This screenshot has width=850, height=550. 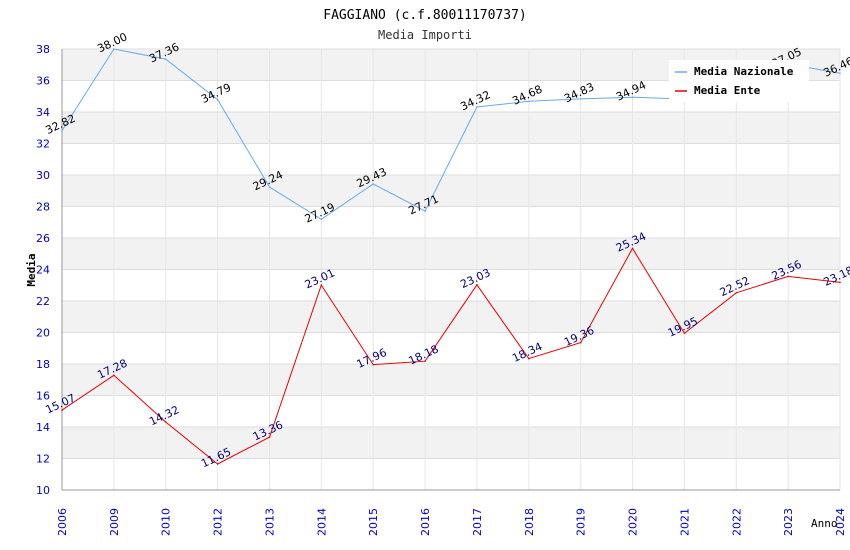 What do you see at coordinates (43, 49) in the screenshot?
I see `y-tick-label: 38` at bounding box center [43, 49].